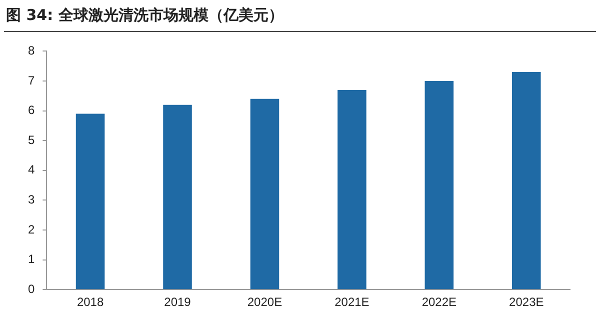  Describe the element at coordinates (31, 289) in the screenshot. I see `y-tick-label: 0` at that location.